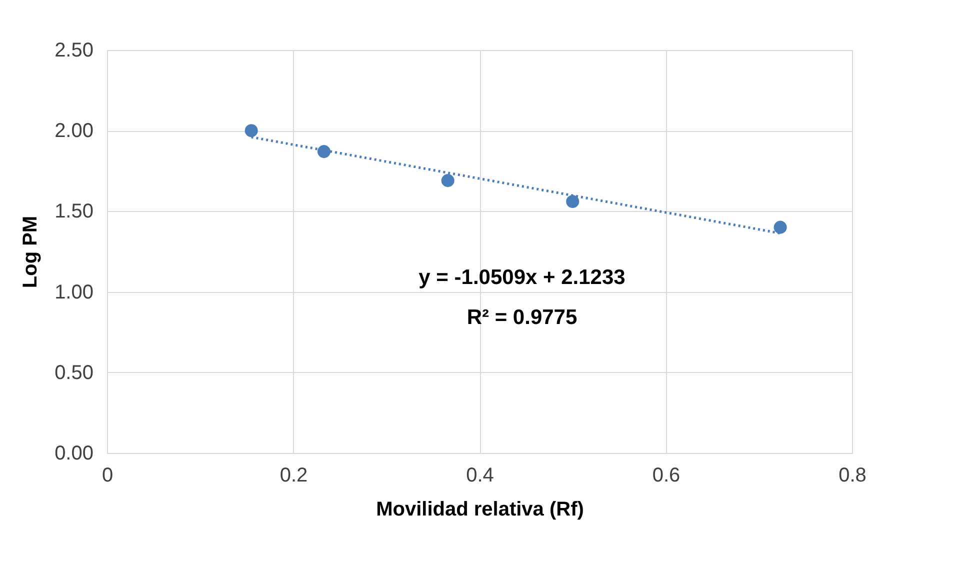  I want to click on annotation: y = -1.0509x + 2.1233, so click(522, 277).